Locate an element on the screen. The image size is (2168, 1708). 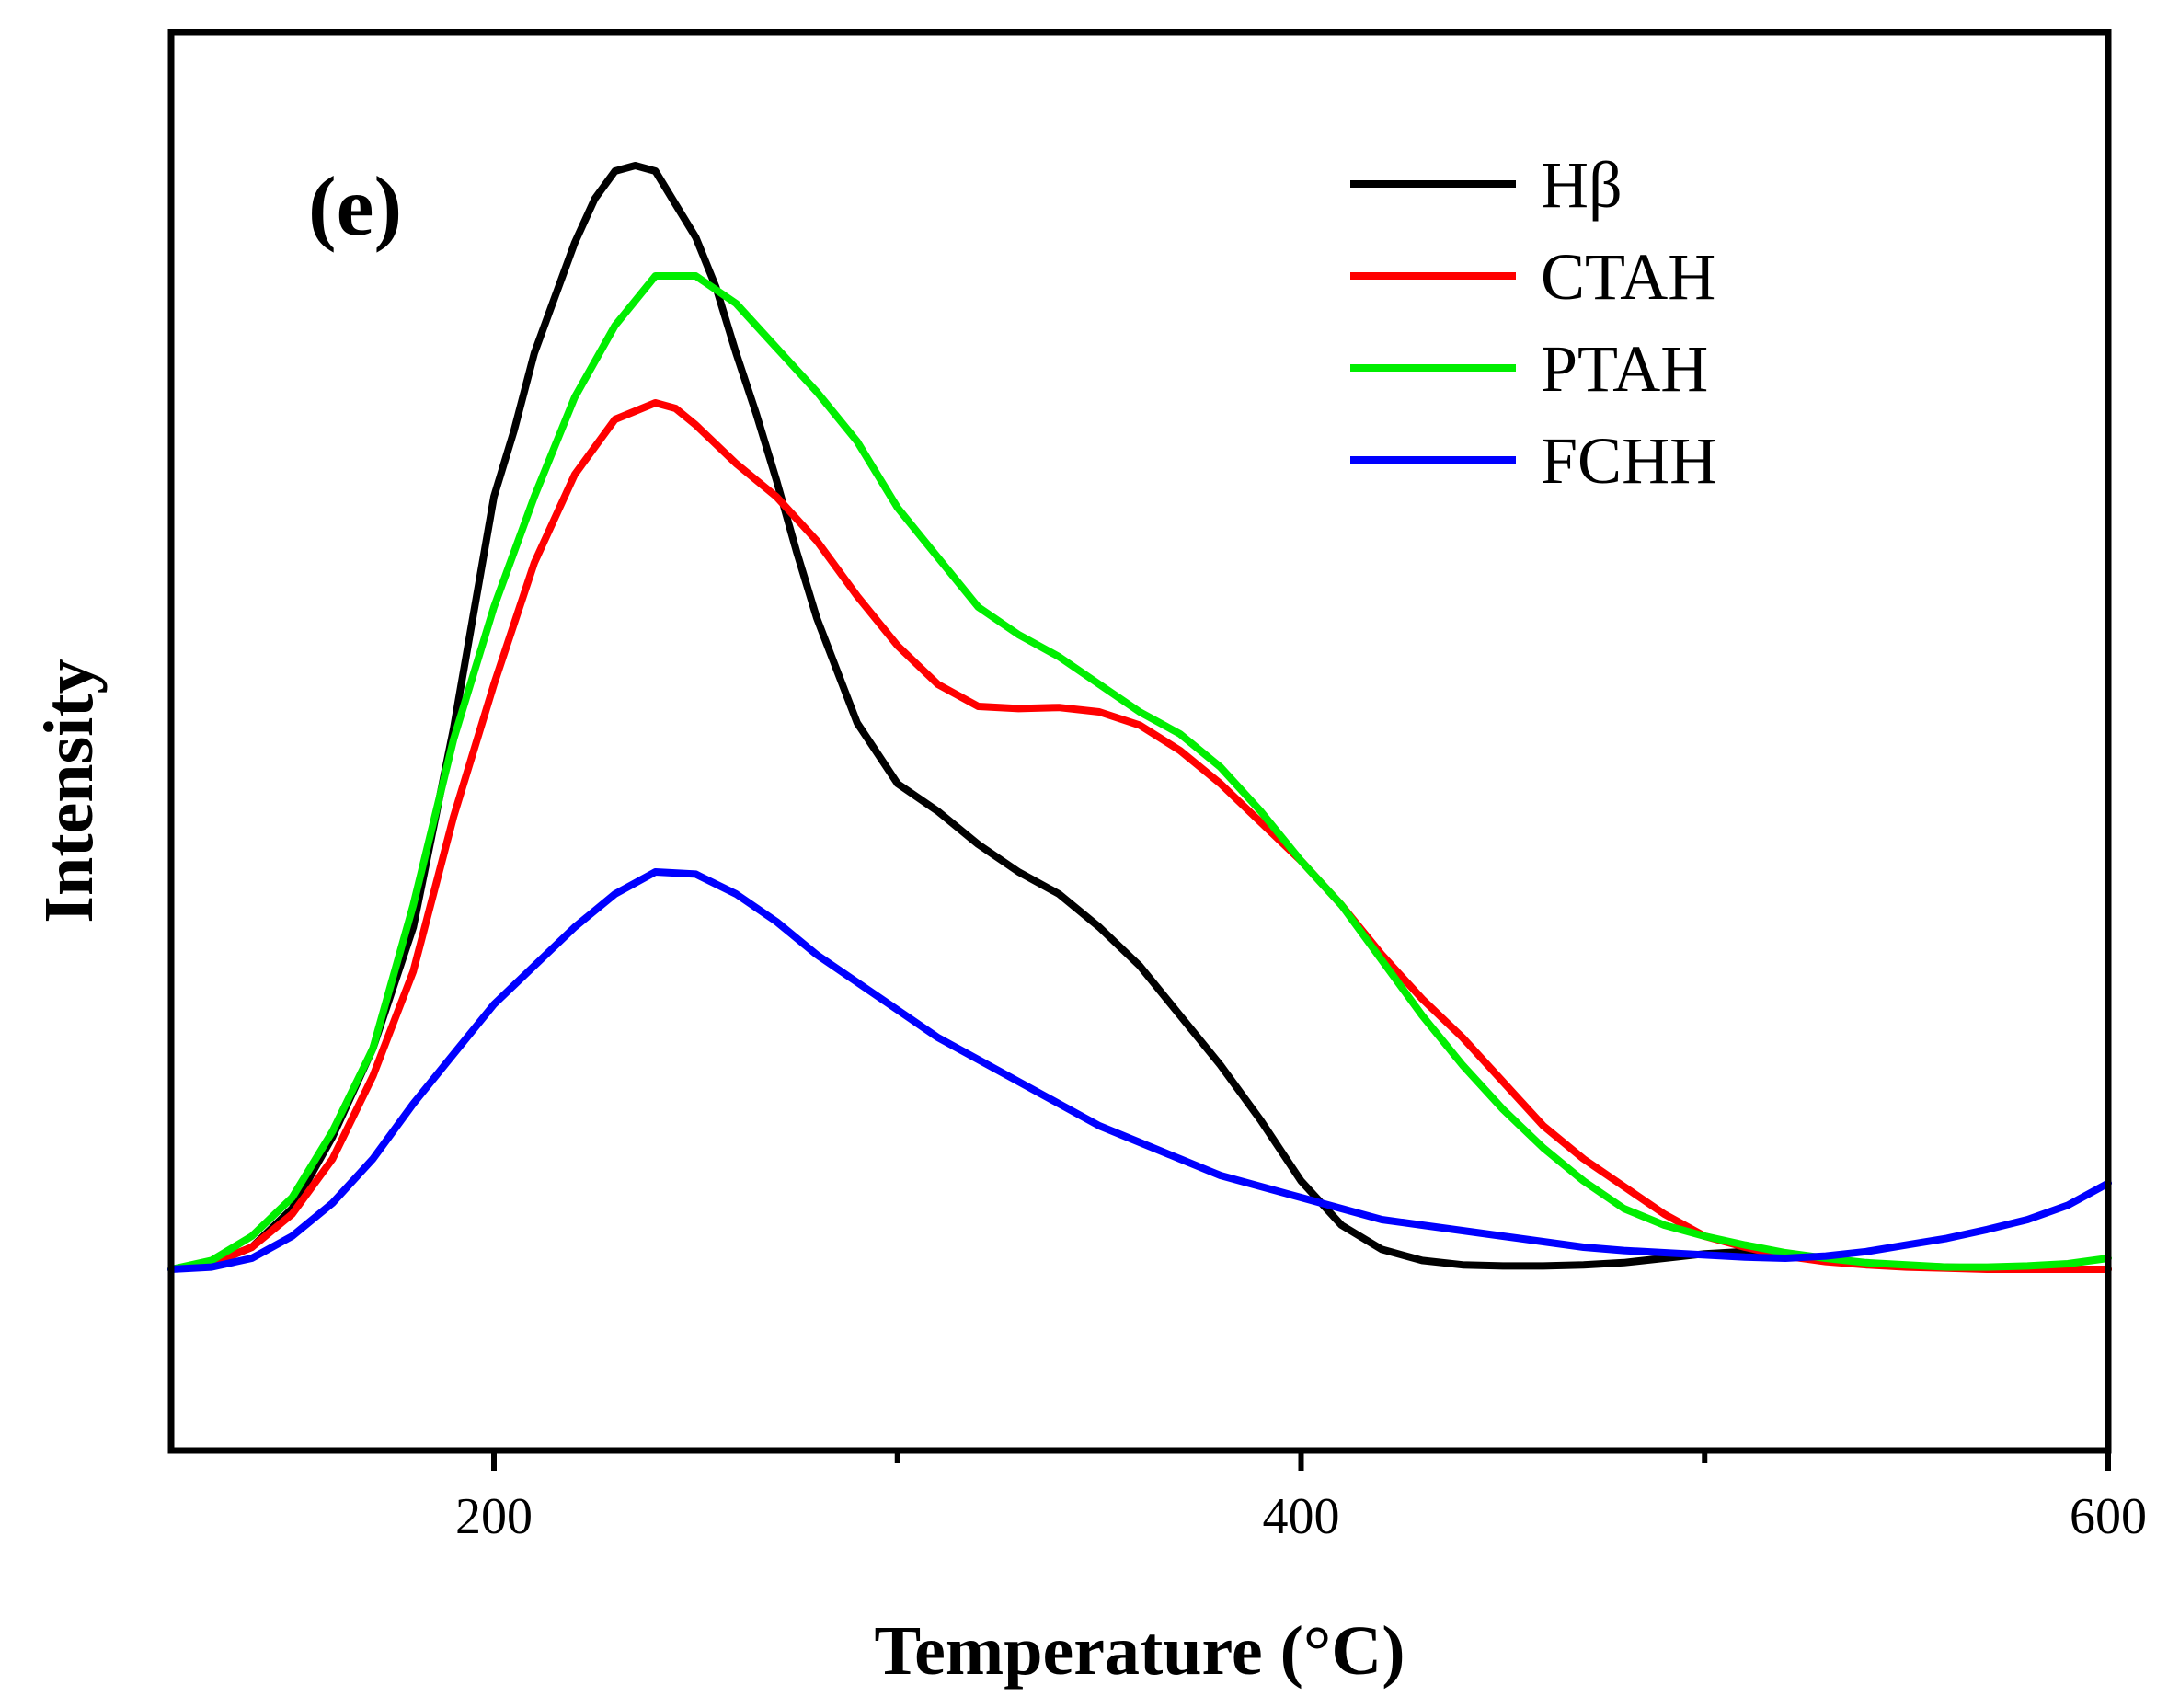
legend-label: PTAH is located at coordinates (1624, 369).